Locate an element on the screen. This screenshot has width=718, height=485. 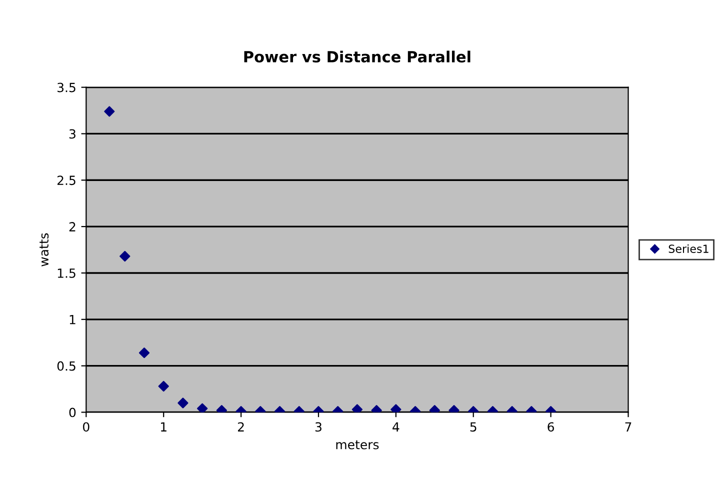
y-tick-label: 1.5 is located at coordinates (67, 273).